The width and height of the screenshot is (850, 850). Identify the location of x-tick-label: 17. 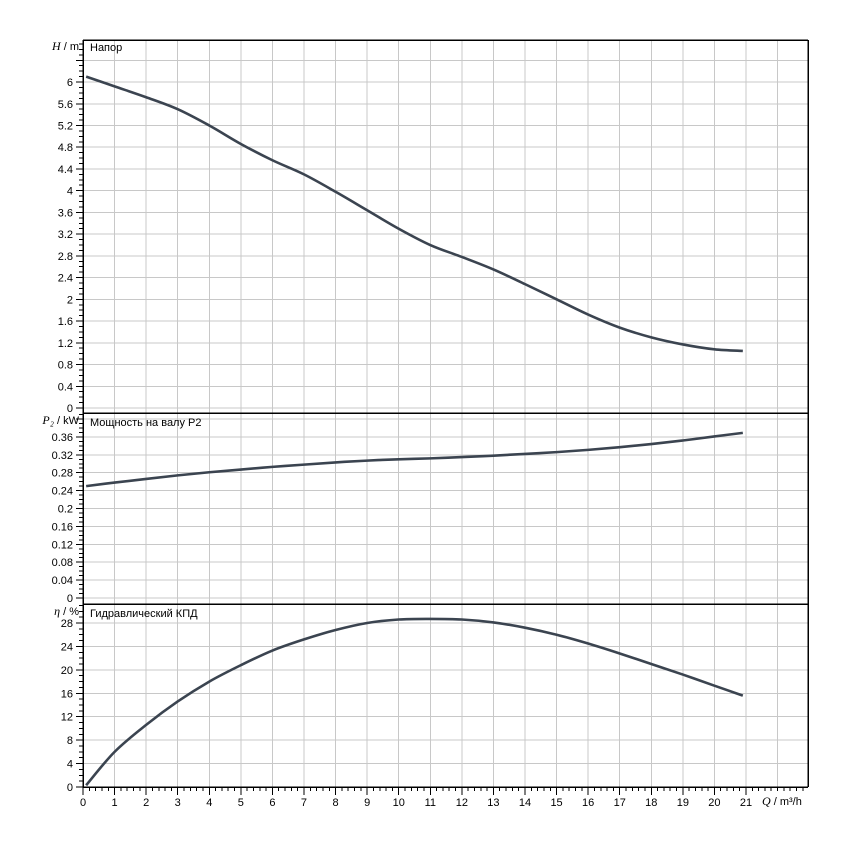
(620, 803).